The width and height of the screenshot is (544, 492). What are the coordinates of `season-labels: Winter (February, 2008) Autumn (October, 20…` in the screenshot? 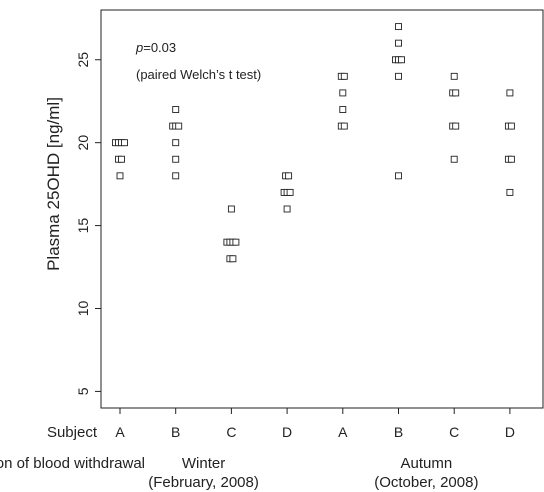 It's located at (313, 473).